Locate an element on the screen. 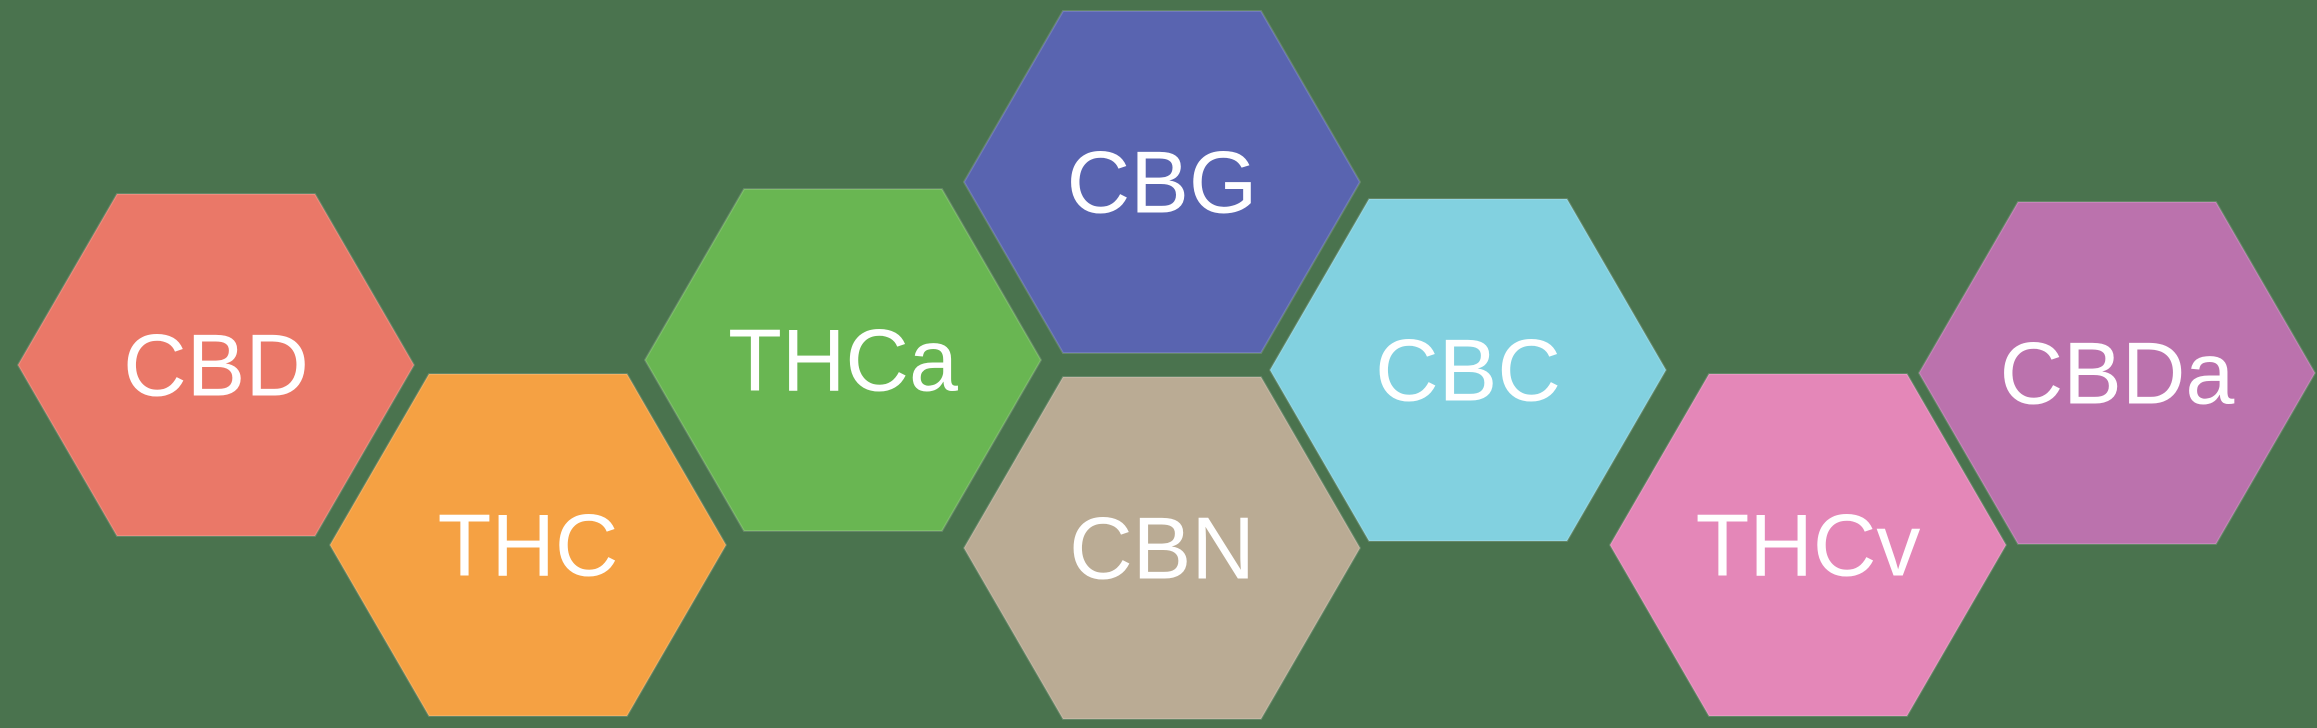 The height and width of the screenshot is (728, 2317). hexagon-label: THC is located at coordinates (528, 545).